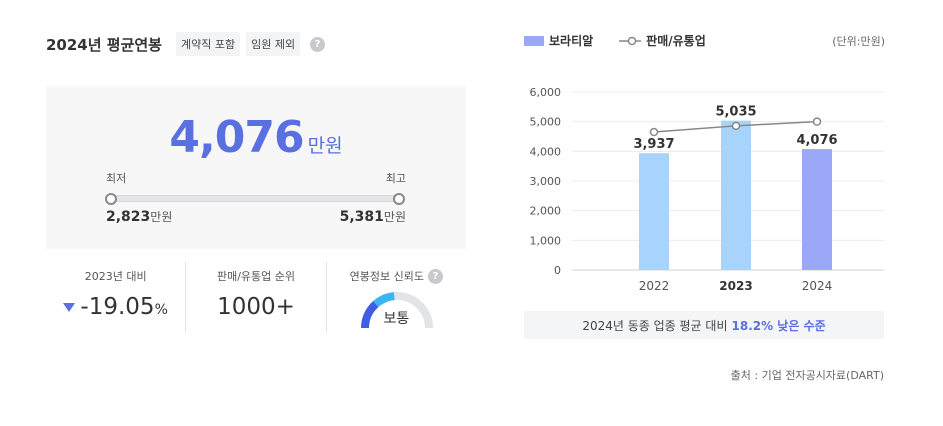 Image resolution: width=943 pixels, height=426 pixels. I want to click on gauge-fill-low, so click(369, 315).